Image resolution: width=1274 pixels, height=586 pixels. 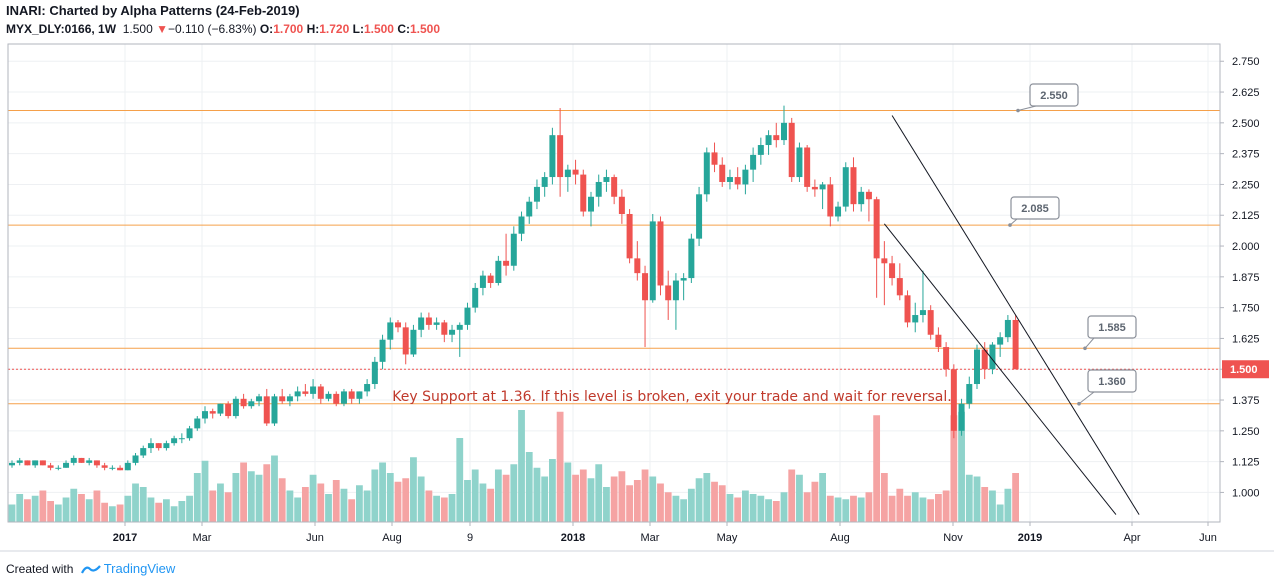 I want to click on level-callout: 1.585, so click(x=1110, y=333).